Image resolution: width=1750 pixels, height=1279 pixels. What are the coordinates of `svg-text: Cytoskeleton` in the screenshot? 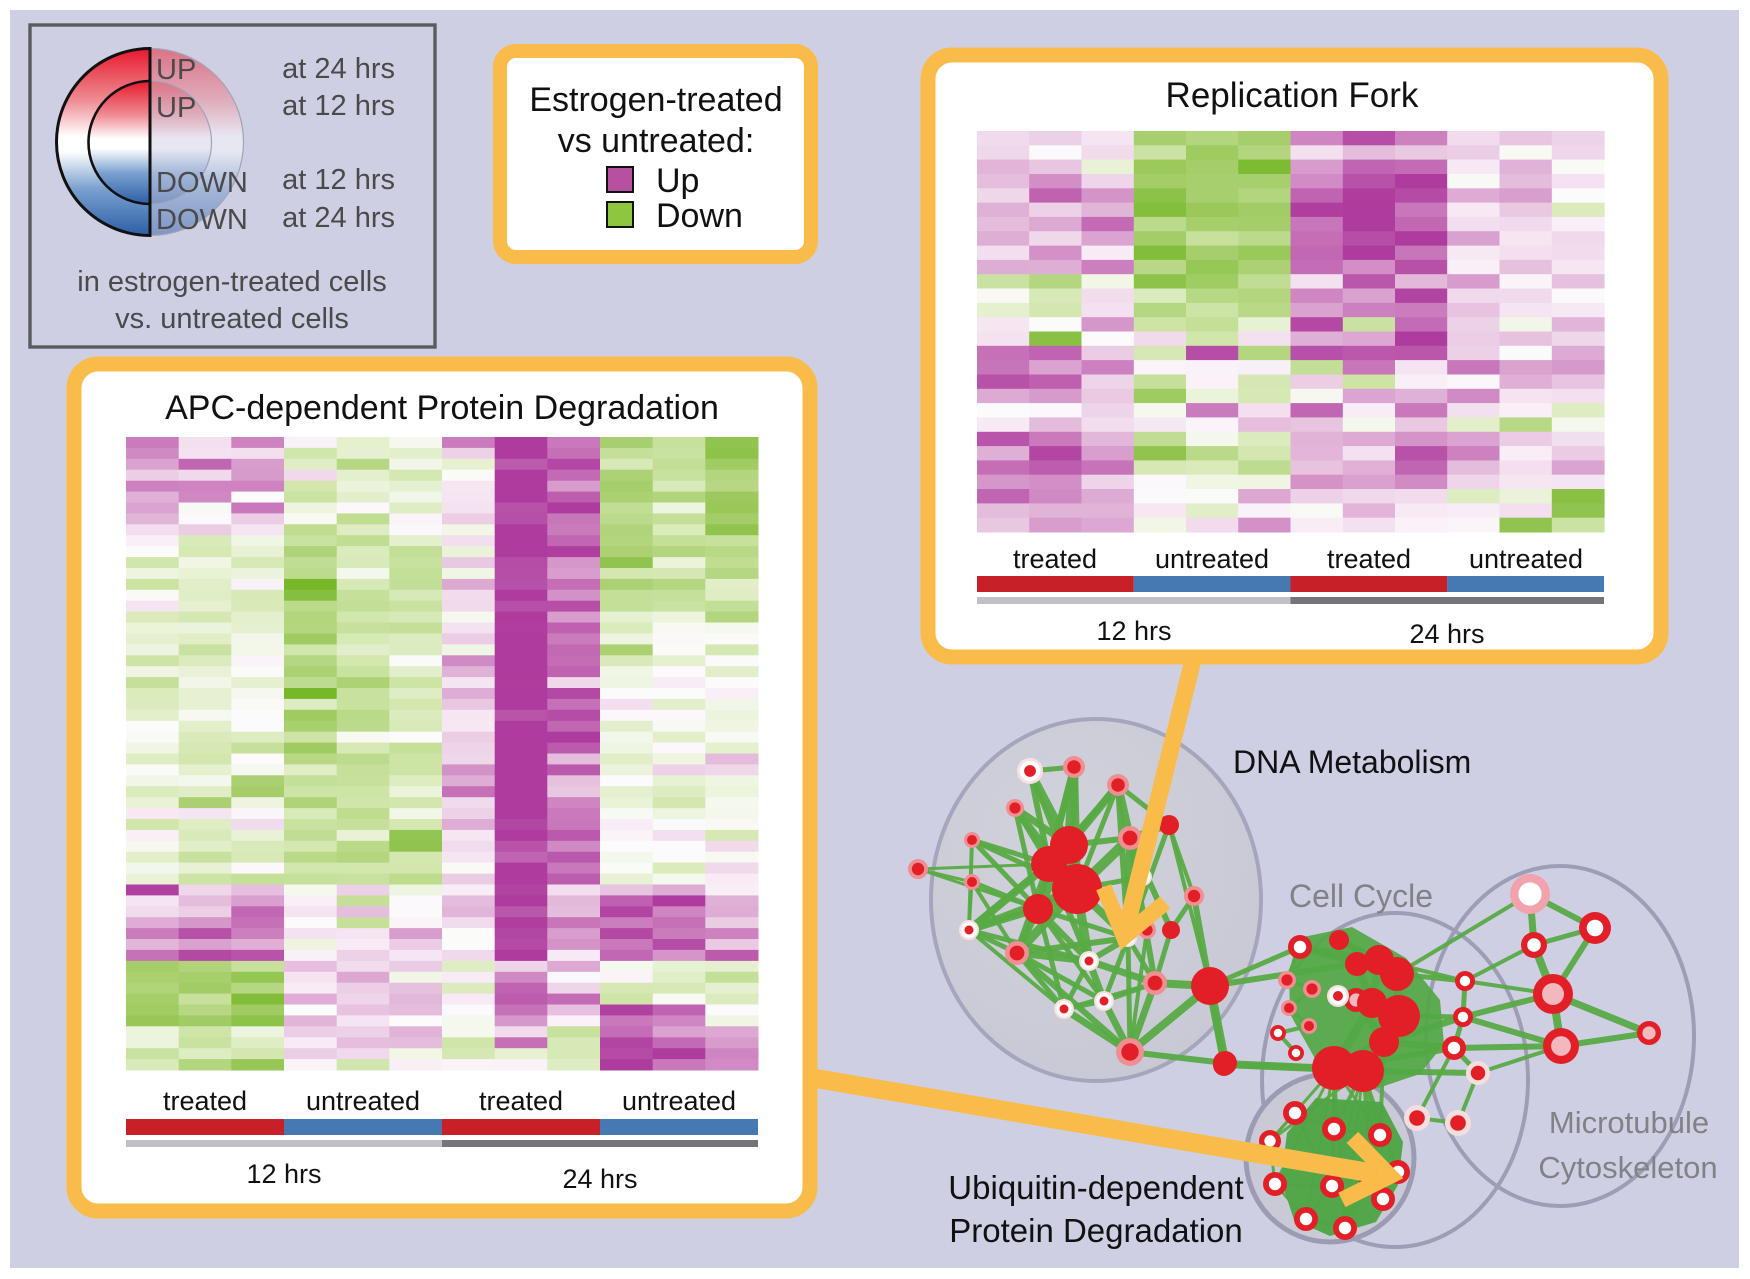 It's located at (1627, 1167).